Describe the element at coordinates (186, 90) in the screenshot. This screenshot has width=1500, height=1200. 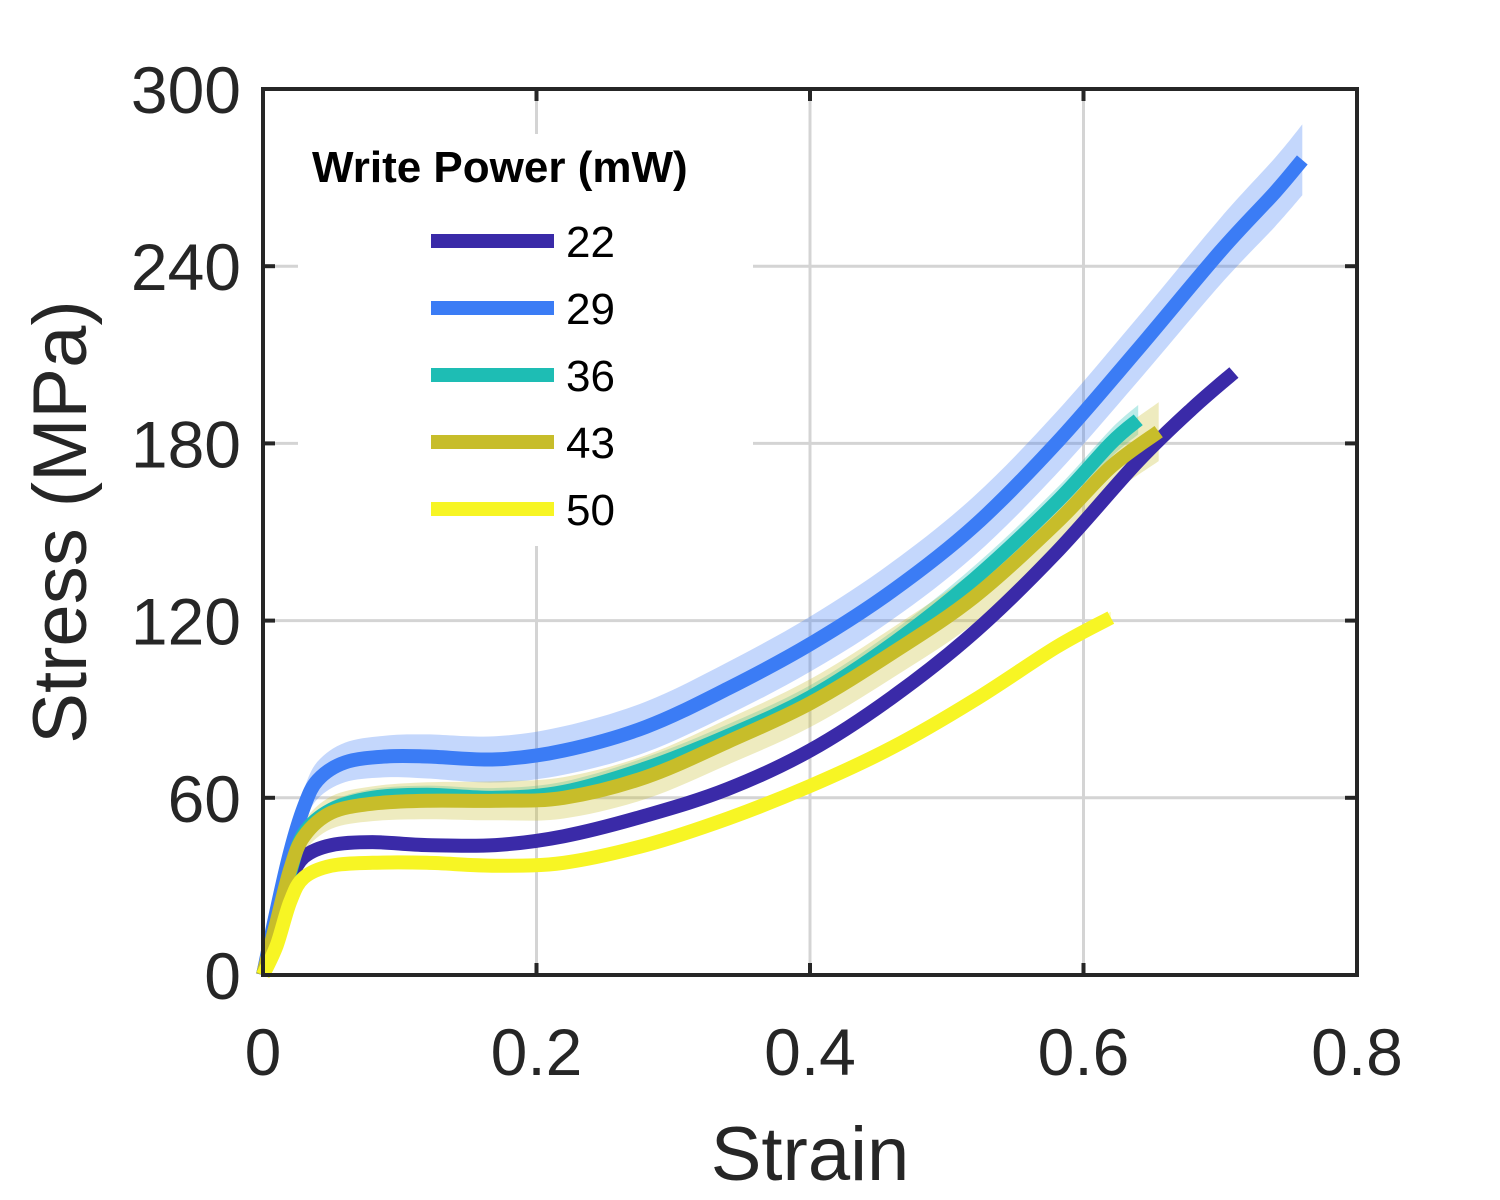
I see `y-tick-label: 300` at that location.